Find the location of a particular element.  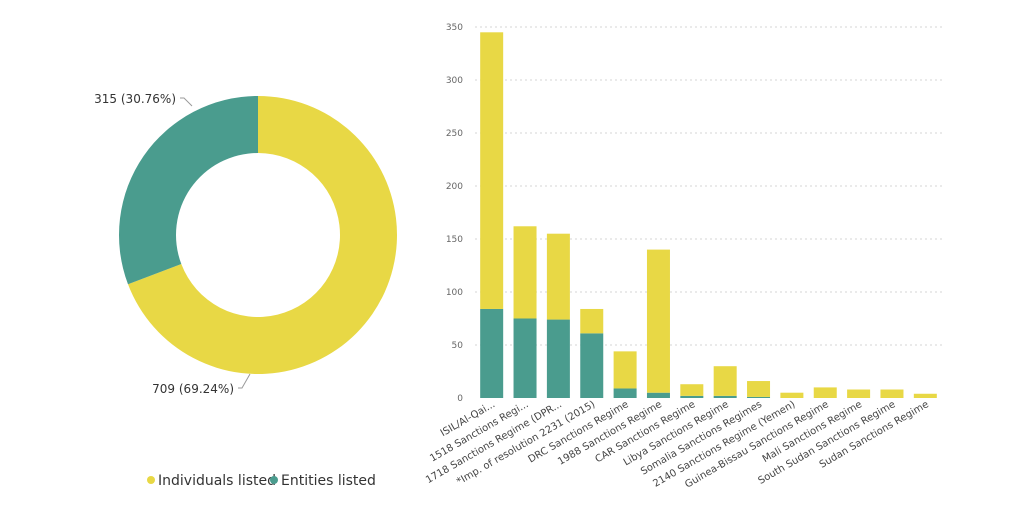

legend-marker-entities is located at coordinates (274, 480).